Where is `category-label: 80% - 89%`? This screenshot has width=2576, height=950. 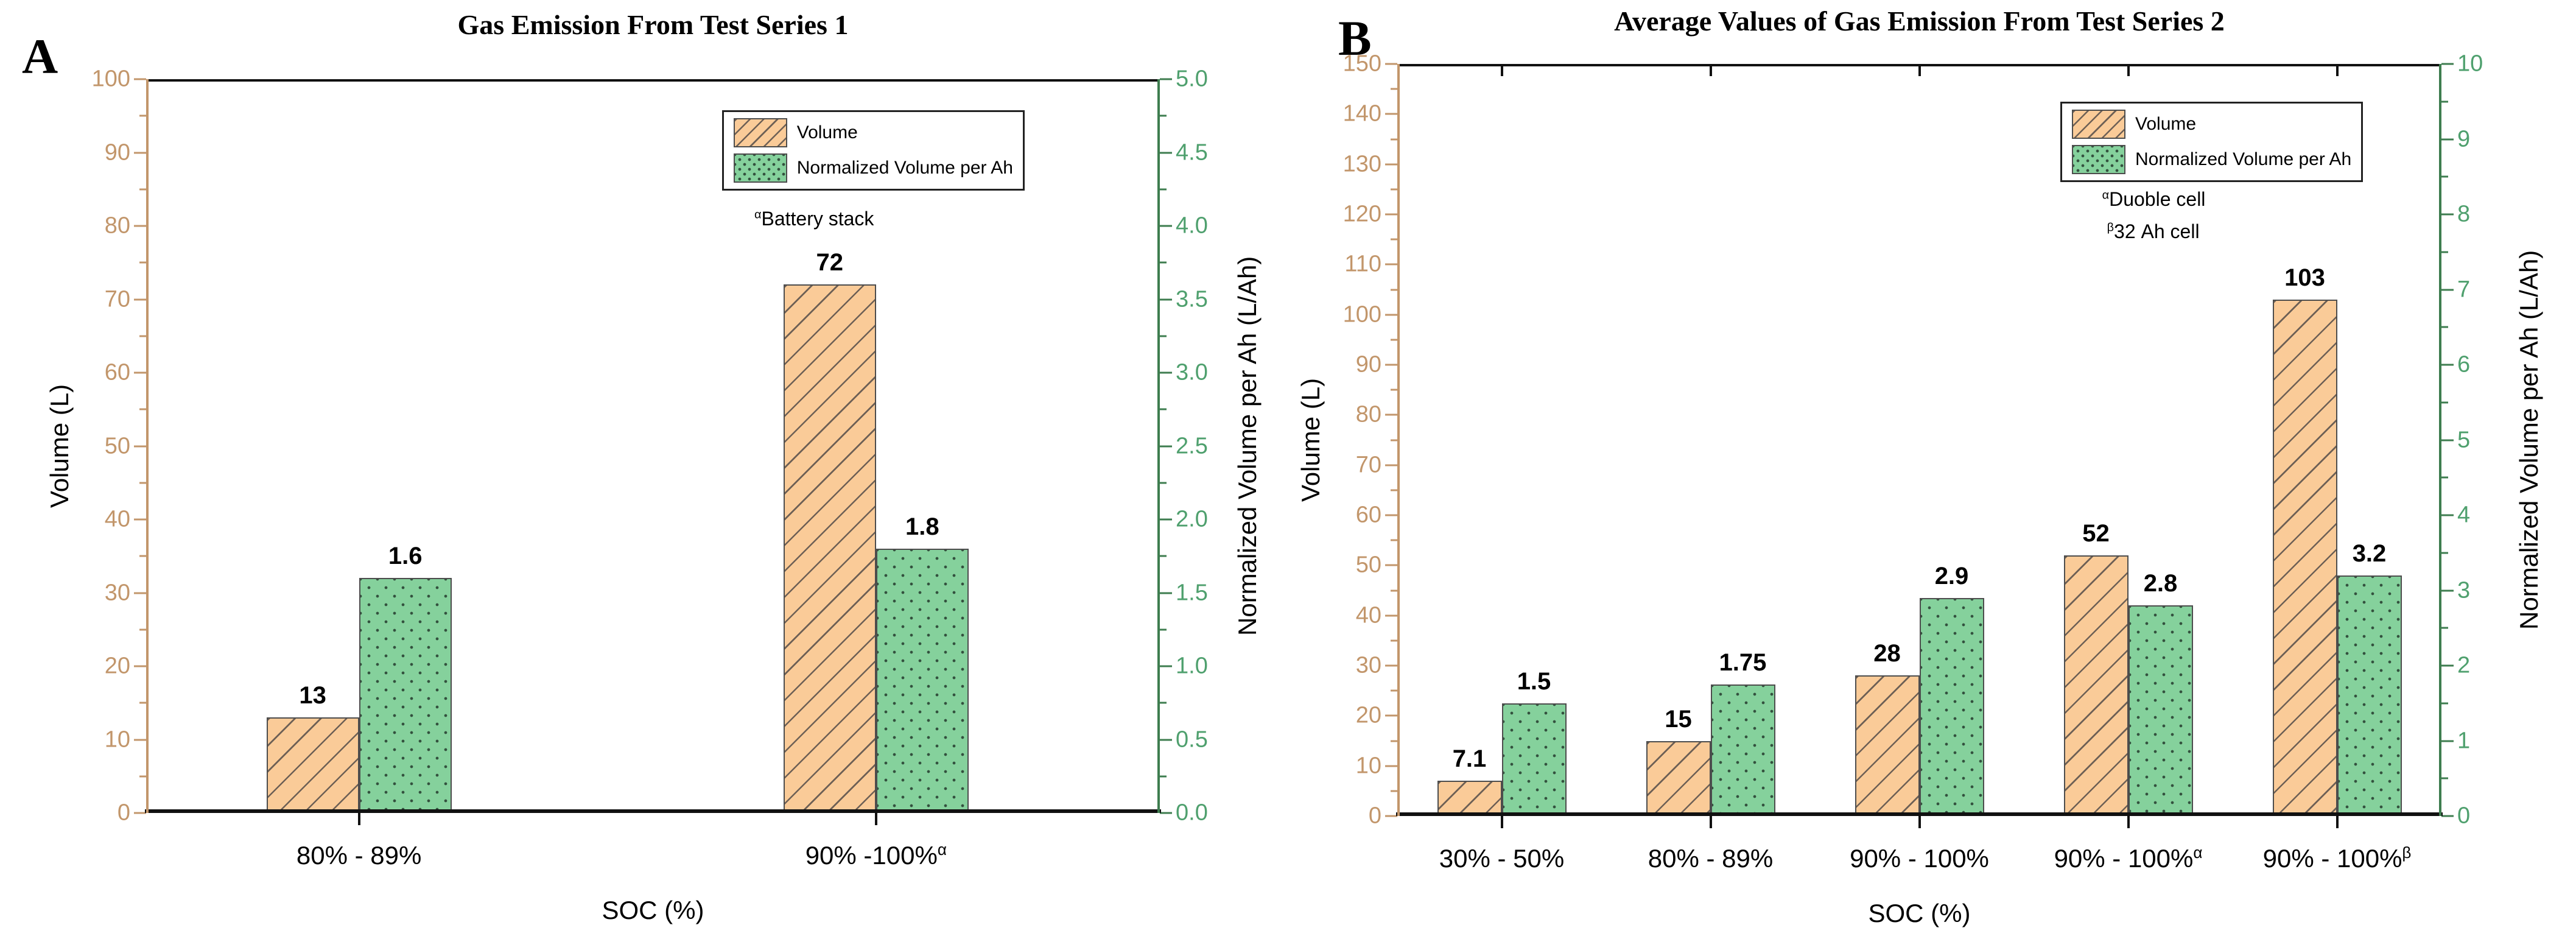
category-label: 80% - 89% is located at coordinates (1711, 858).